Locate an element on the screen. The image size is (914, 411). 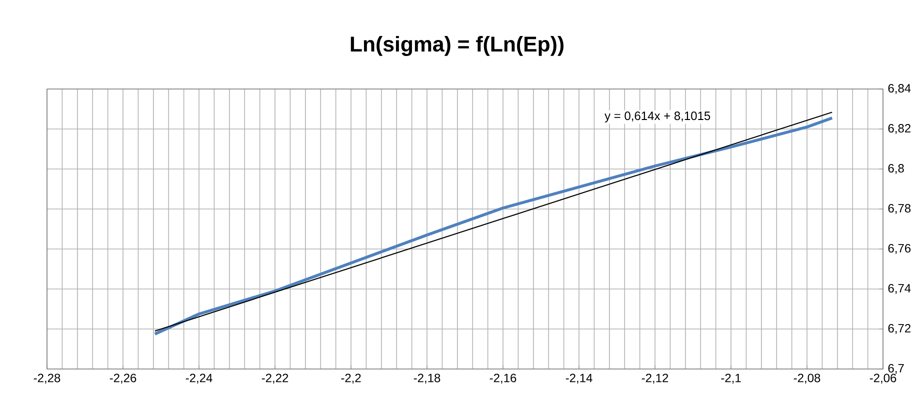
annotation: y = 0,614x + 8,1015 is located at coordinates (657, 117).